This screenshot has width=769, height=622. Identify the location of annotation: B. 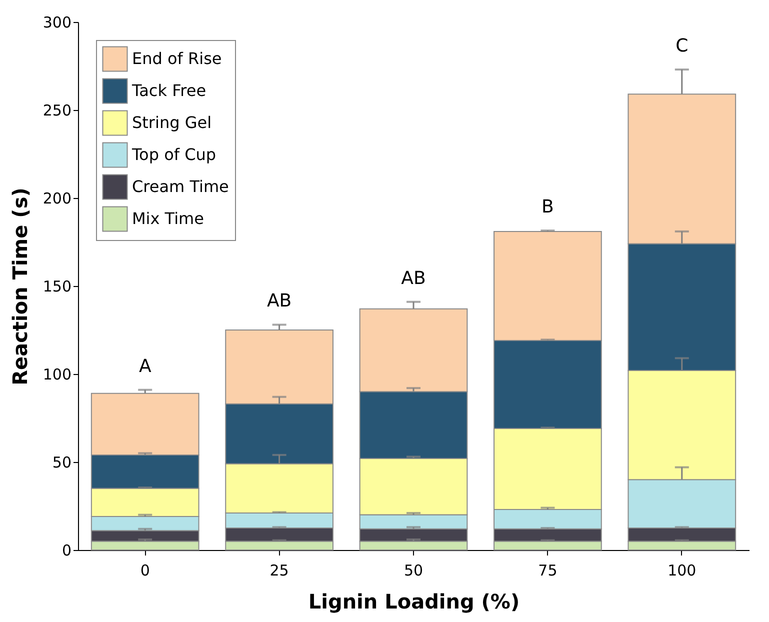
(548, 207).